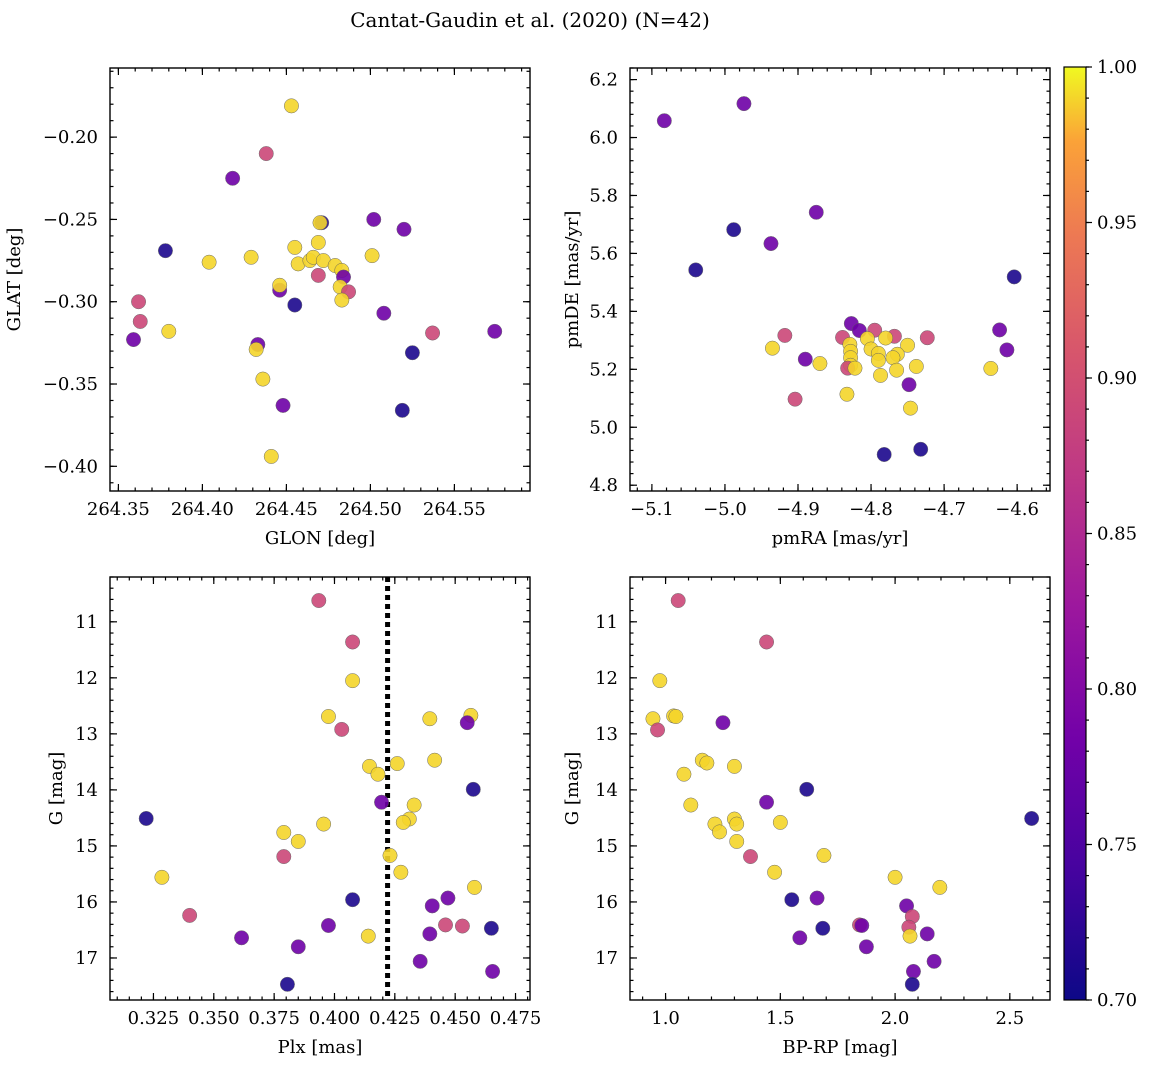 This screenshot has width=1149, height=1067. What do you see at coordinates (70, 137) in the screenshot?
I see `y-tick-label: −0.20` at bounding box center [70, 137].